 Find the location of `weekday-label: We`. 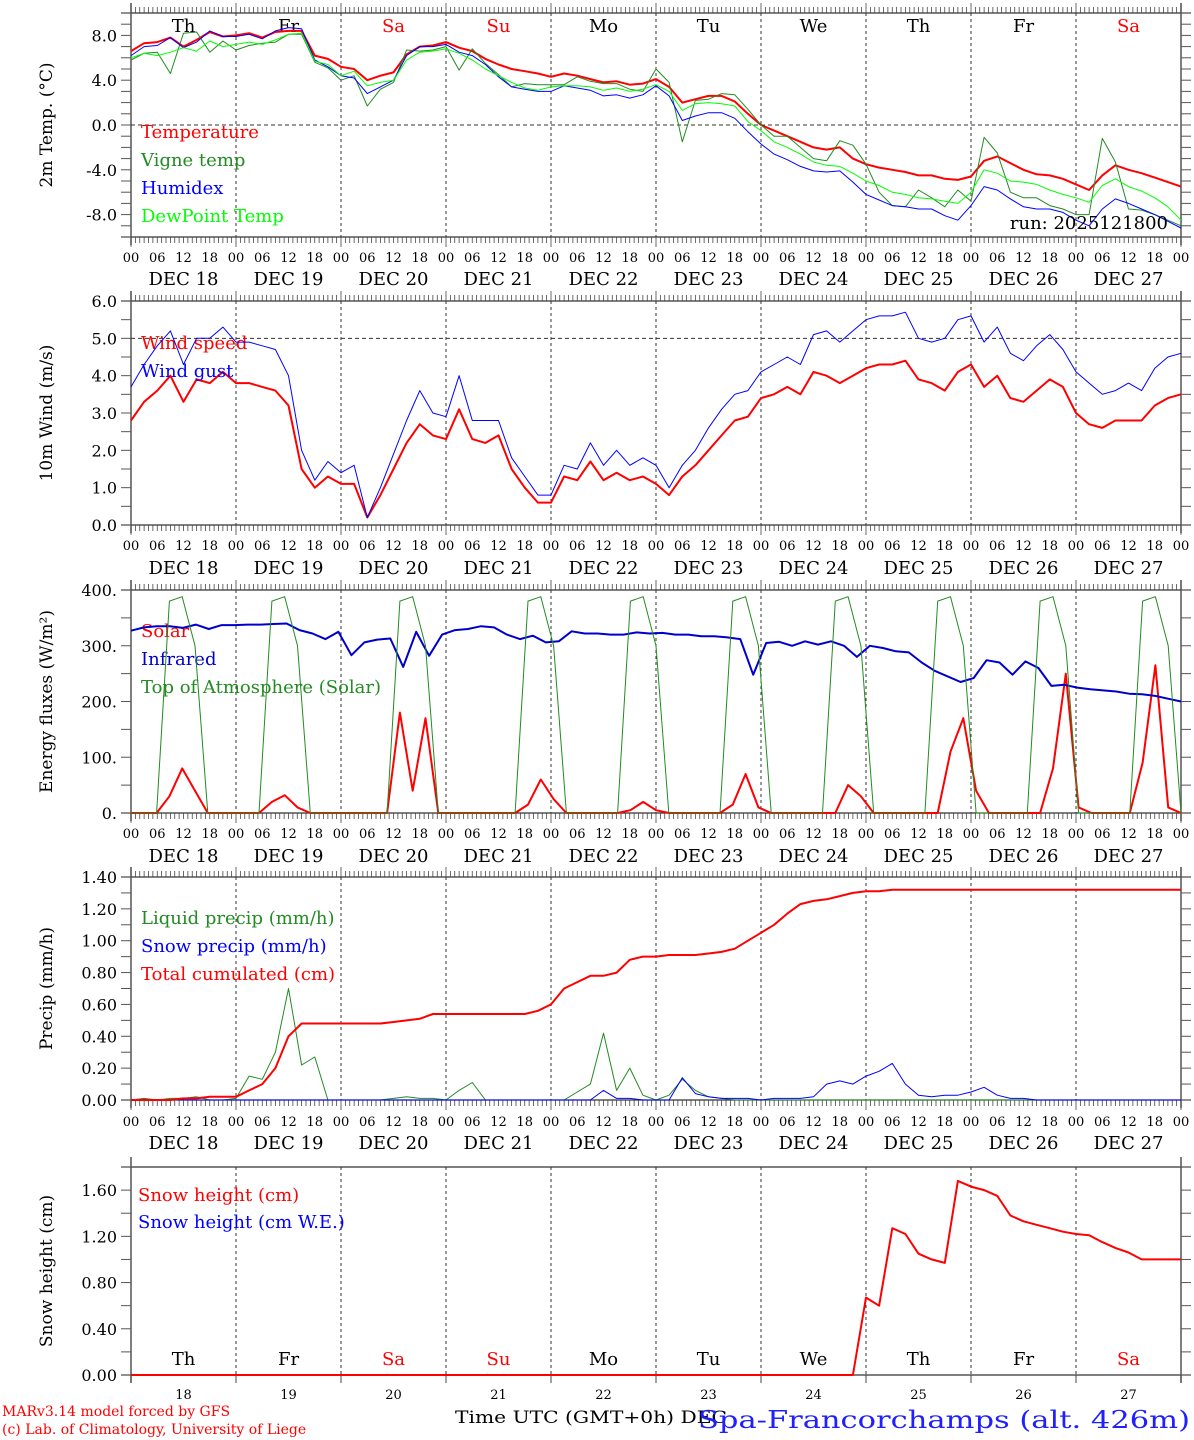

weekday-label: We is located at coordinates (814, 26).